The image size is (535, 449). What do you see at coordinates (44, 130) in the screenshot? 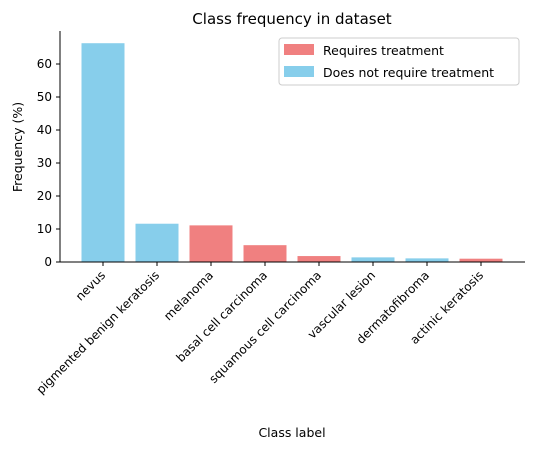
I see `y-tick-label: 40` at bounding box center [44, 130].